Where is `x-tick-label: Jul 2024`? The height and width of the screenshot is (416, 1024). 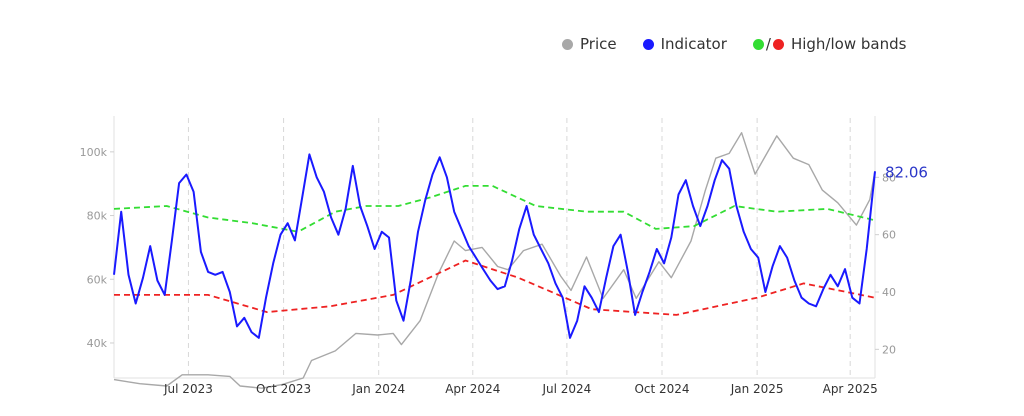 x-tick-label: Jul 2024 is located at coordinates (566, 389).